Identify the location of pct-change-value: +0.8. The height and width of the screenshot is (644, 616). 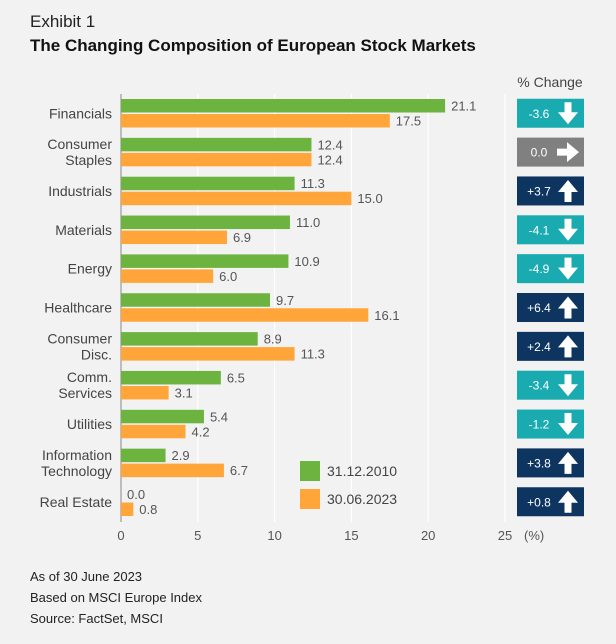
(539, 502).